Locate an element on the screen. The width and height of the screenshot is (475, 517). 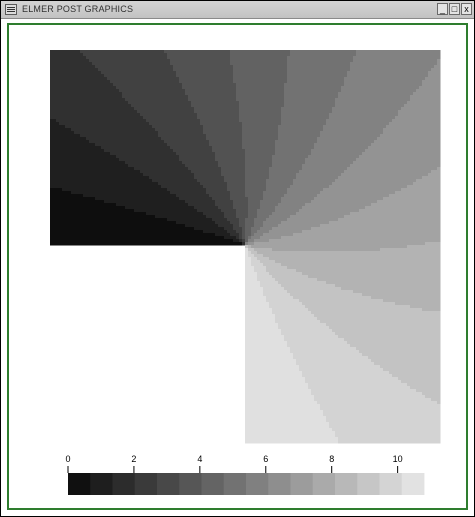
window-menu-icon is located at coordinates (11, 9).